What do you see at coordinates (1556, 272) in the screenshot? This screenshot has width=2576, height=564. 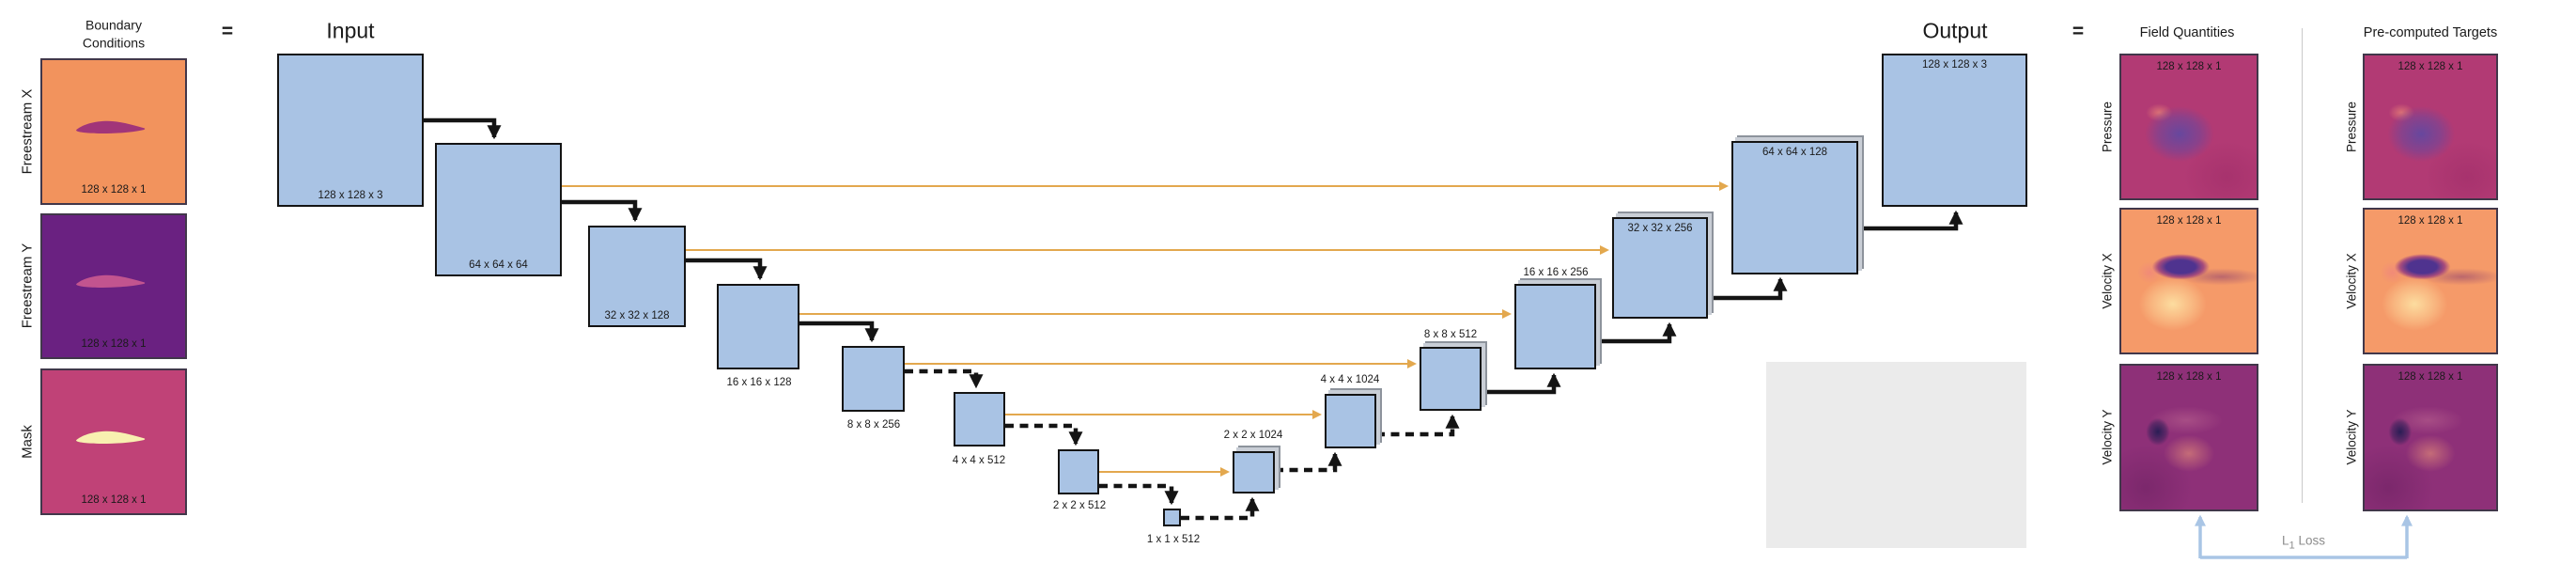 I see `decoder-block-16-dim: 16 x 16 x 256` at bounding box center [1556, 272].